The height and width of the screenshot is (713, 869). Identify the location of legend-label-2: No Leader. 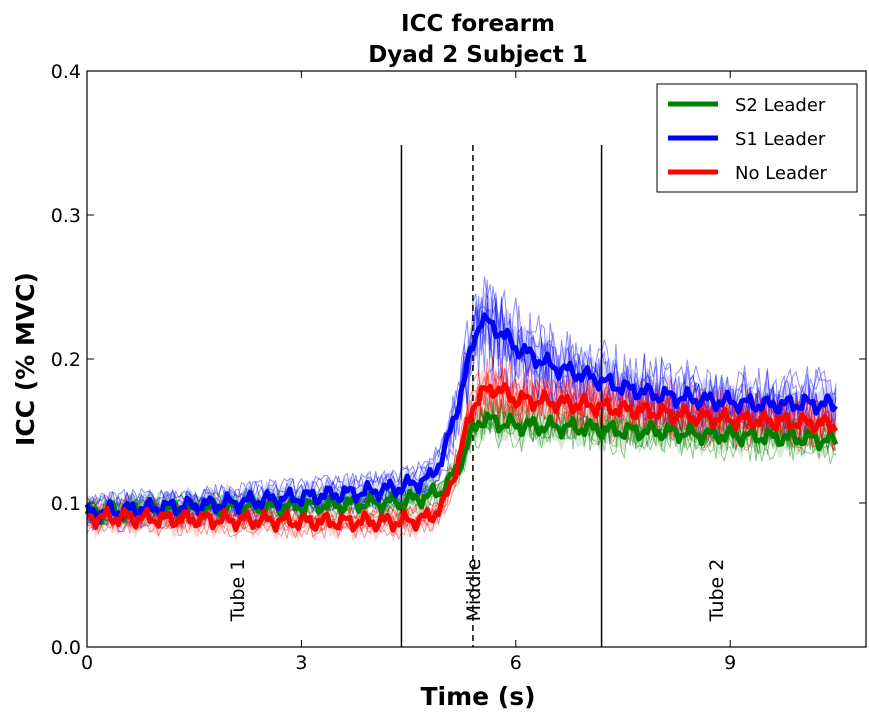
(781, 173).